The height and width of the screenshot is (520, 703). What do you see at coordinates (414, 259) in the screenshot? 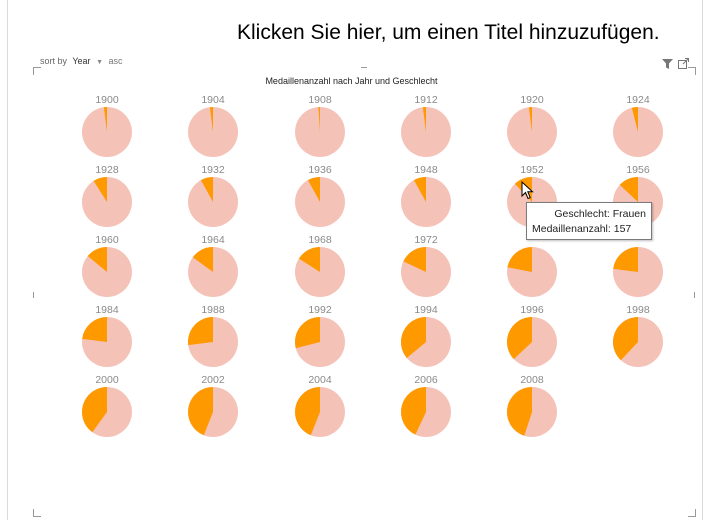
I see `pie-slice-frauen-1972` at bounding box center [414, 259].